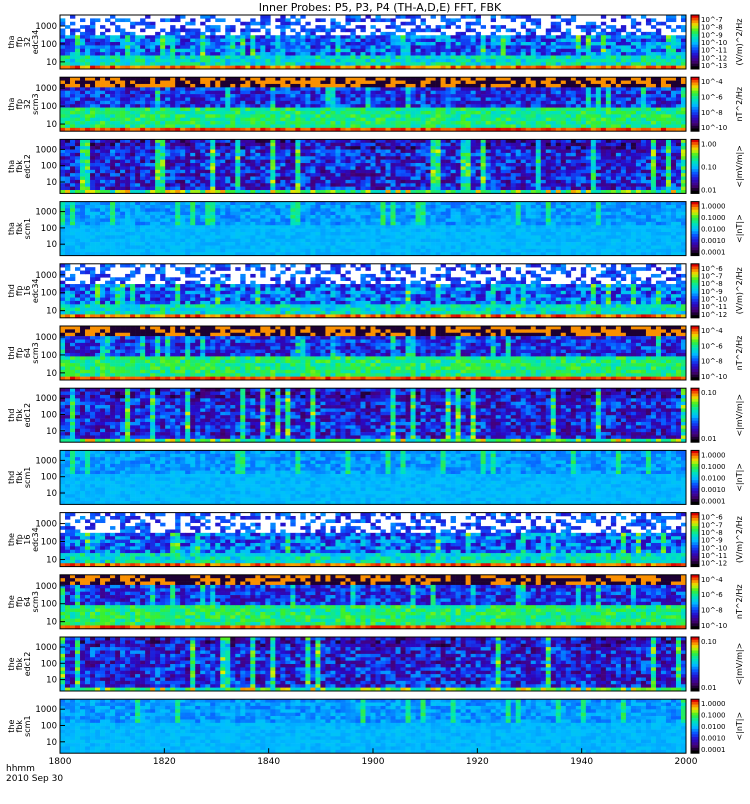 This screenshot has height=804, width=750. Describe the element at coordinates (35, 42) in the screenshot. I see `panel-label-line: edc34` at that location.